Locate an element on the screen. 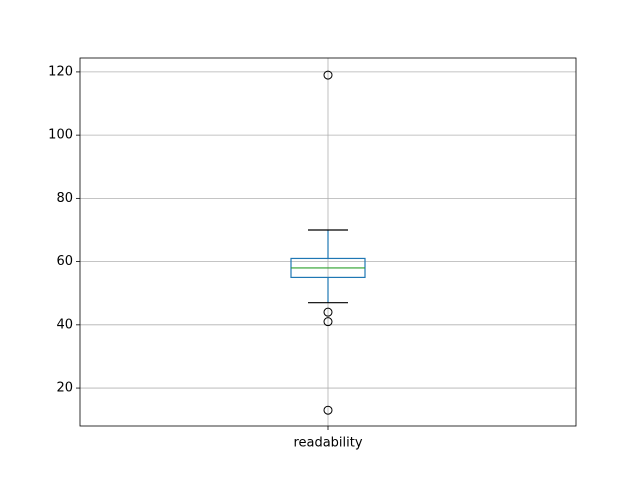  y-tick-label: 40 is located at coordinates (64, 324).